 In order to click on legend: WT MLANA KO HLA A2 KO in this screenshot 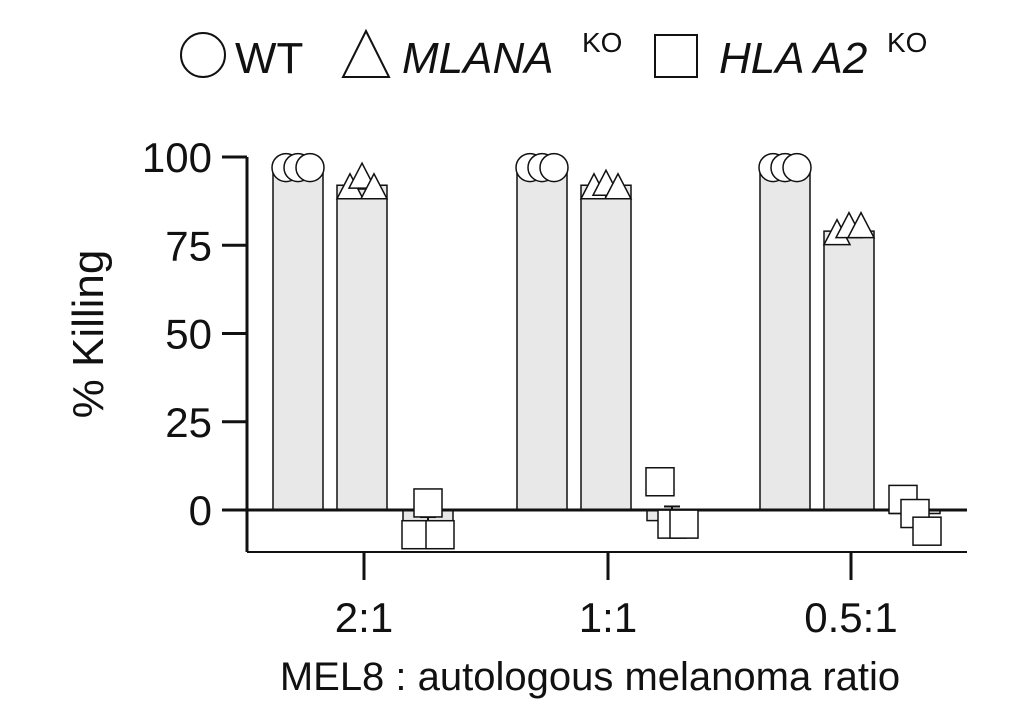, I will do `click(553, 55)`.